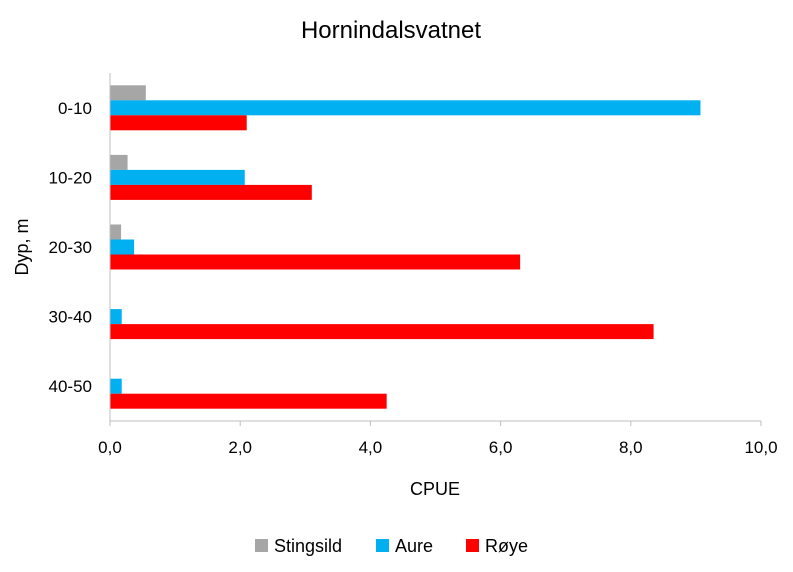  What do you see at coordinates (760, 447) in the screenshot?
I see `x-tick-label: 10,0` at bounding box center [760, 447].